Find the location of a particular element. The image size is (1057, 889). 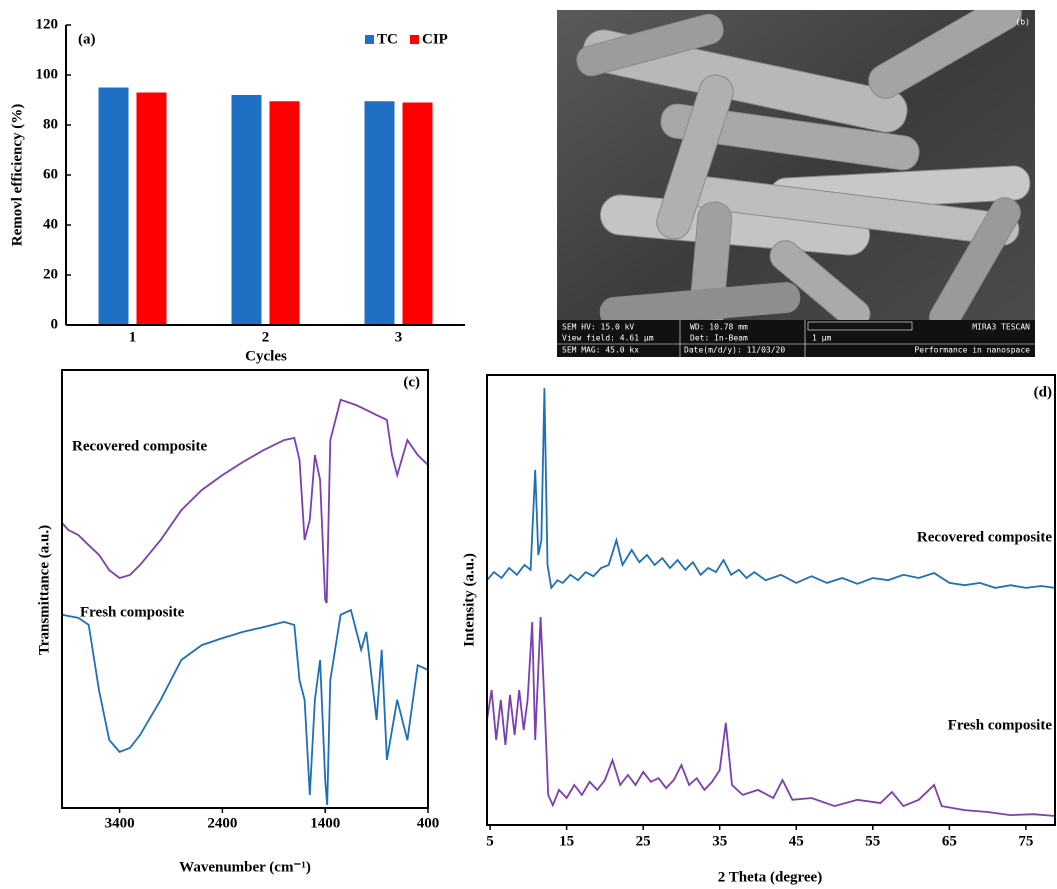

y-tick-label: 40 is located at coordinates (50, 224).